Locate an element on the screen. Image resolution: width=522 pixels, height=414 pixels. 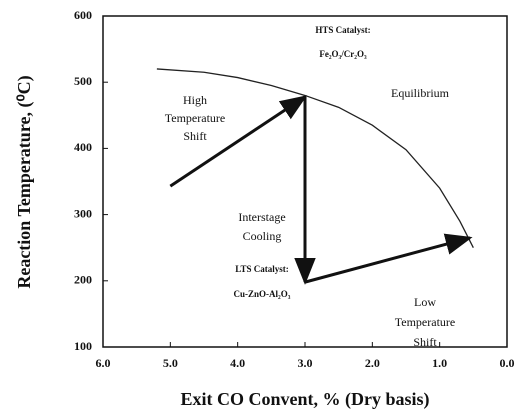
annotation: High is located at coordinates (195, 100).